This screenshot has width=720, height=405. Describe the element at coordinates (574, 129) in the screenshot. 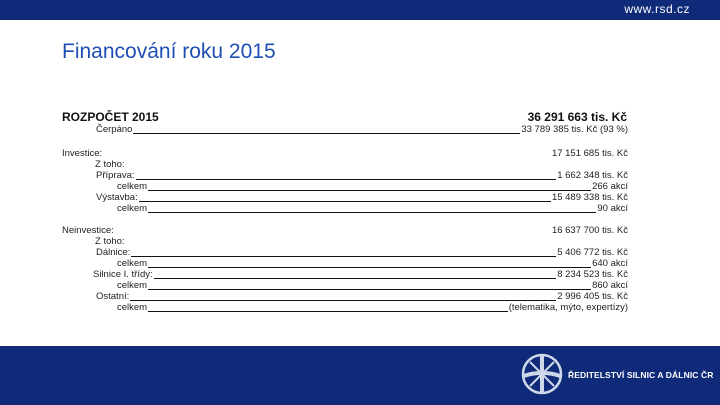

I see `row-value: 33 789 385 tis. Kč (93 %)` at that location.